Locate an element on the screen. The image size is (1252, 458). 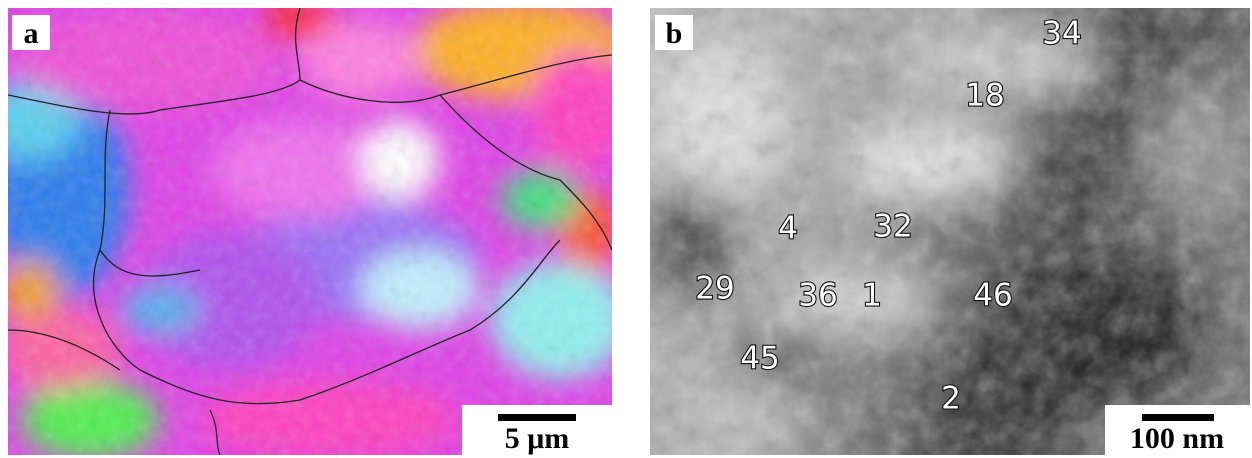
grain-number: 4 is located at coordinates (788, 229).